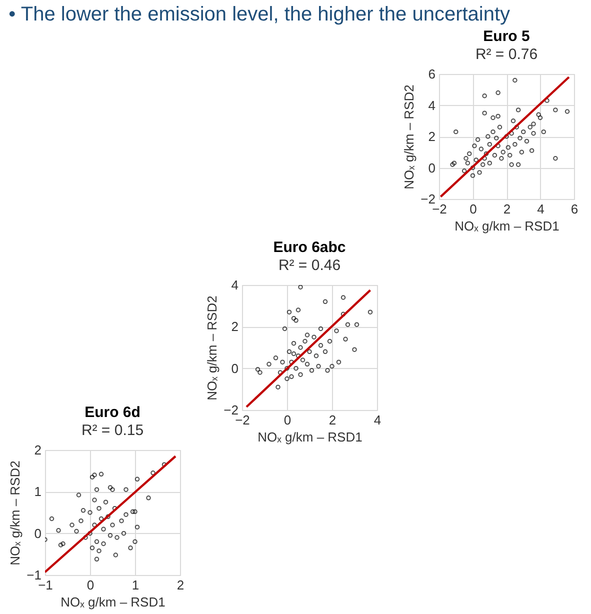 Image resolution: width=591 pixels, height=614 pixels. What do you see at coordinates (574, 209) in the screenshot?
I see `x-tick-label: 6` at bounding box center [574, 209].